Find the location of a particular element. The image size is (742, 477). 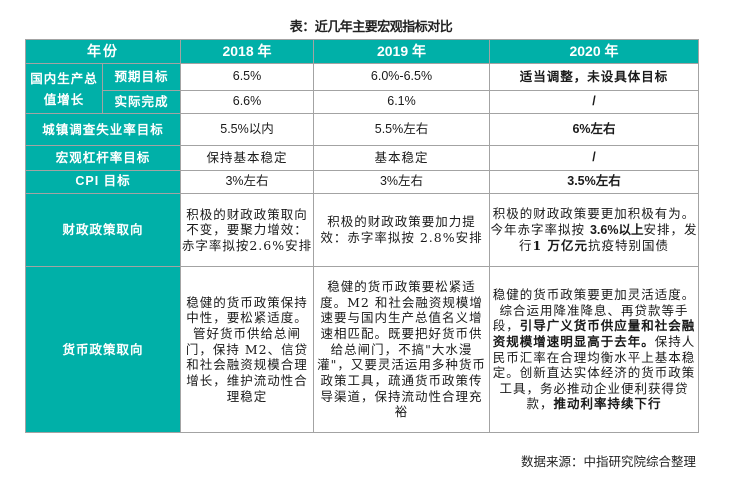

table-row: 宏观杠杆率目标 保持基本稳定 基本稳定 / is located at coordinates (362, 158).